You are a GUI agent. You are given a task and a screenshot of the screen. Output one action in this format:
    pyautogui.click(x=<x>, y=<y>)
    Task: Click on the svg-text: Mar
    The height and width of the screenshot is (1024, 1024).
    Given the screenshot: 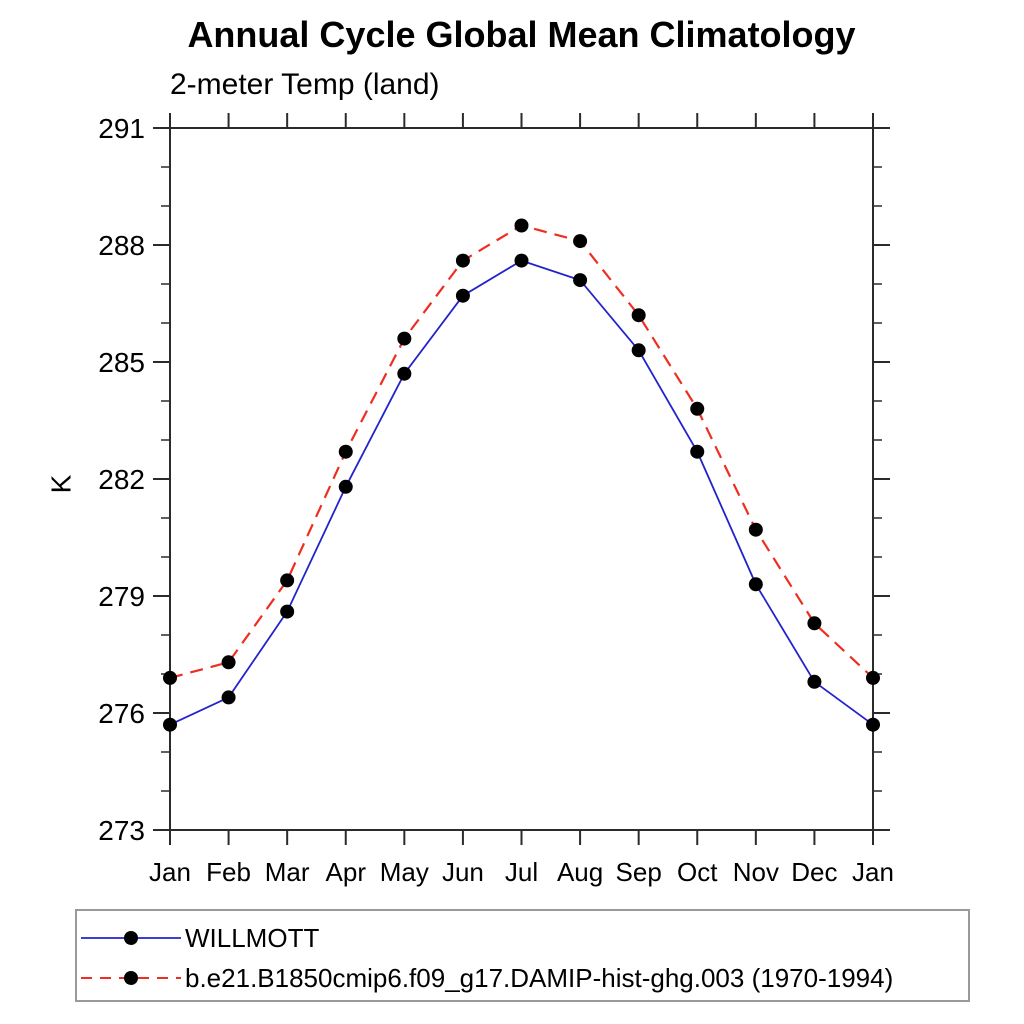 What is the action you would take?
    pyautogui.click(x=287, y=872)
    